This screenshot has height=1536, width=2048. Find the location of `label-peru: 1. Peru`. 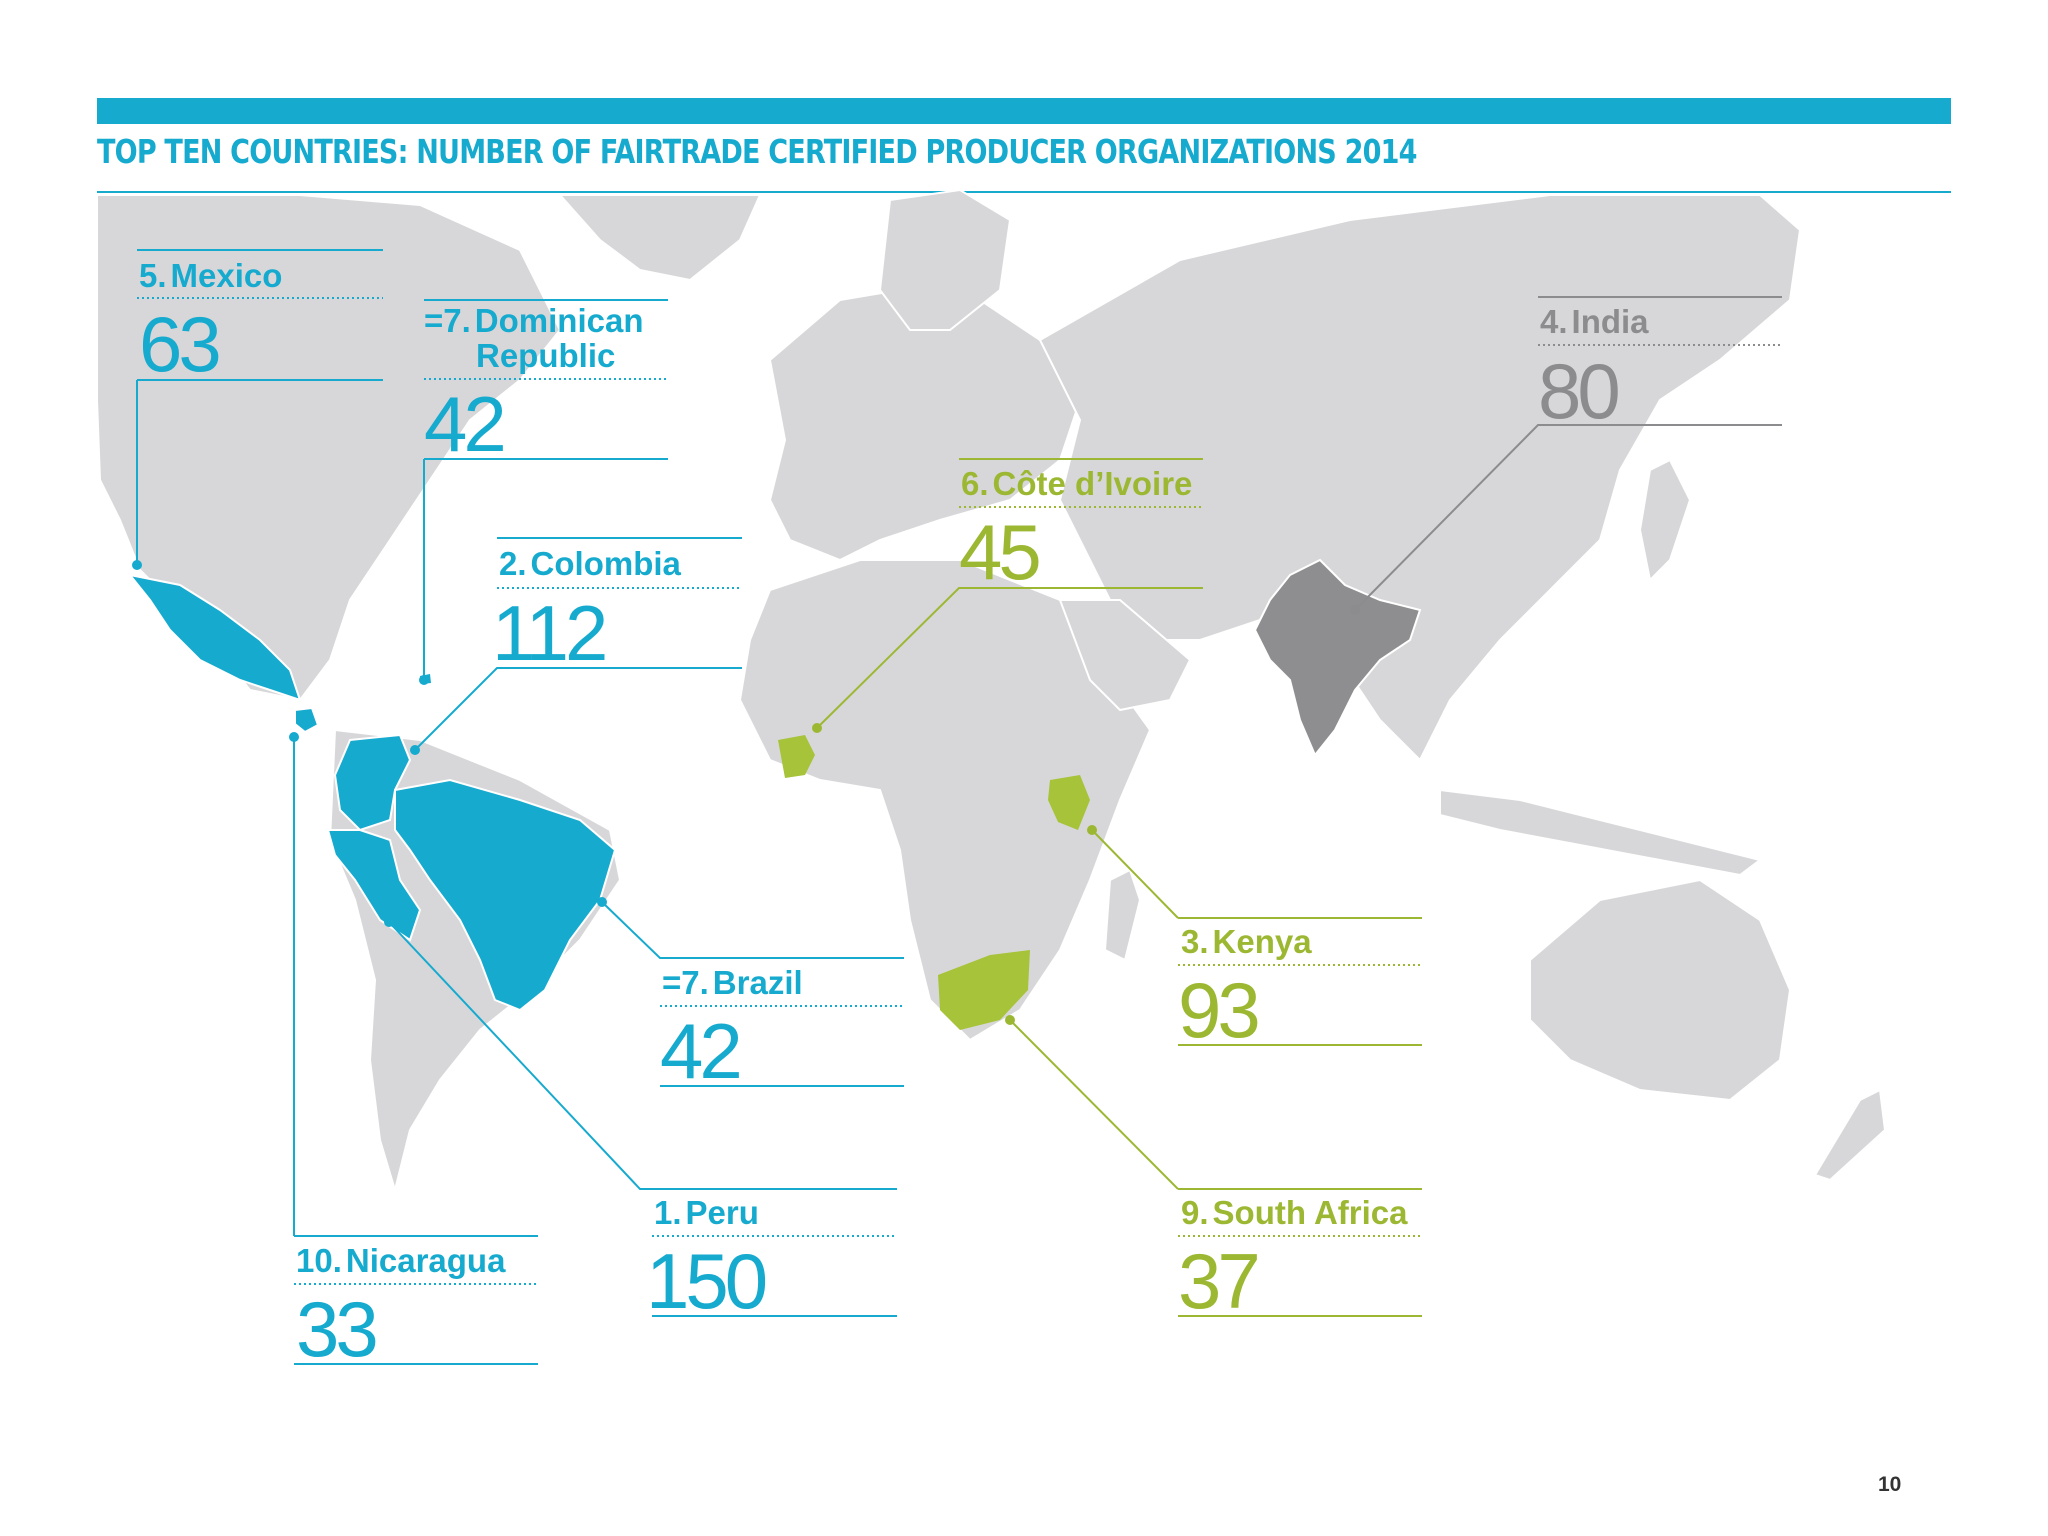

label-peru: 1. Peru is located at coordinates (706, 1212).